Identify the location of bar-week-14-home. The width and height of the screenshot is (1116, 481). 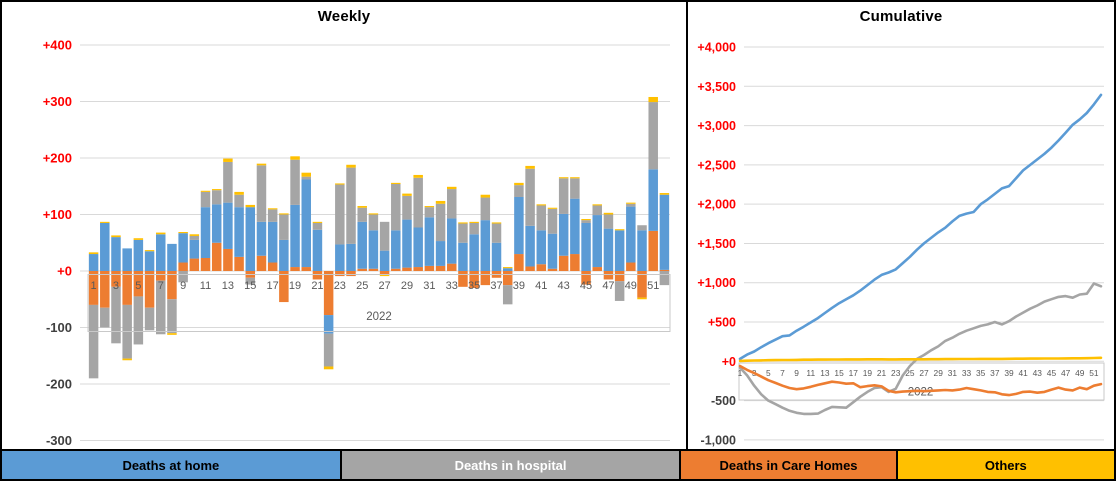
(239, 232).